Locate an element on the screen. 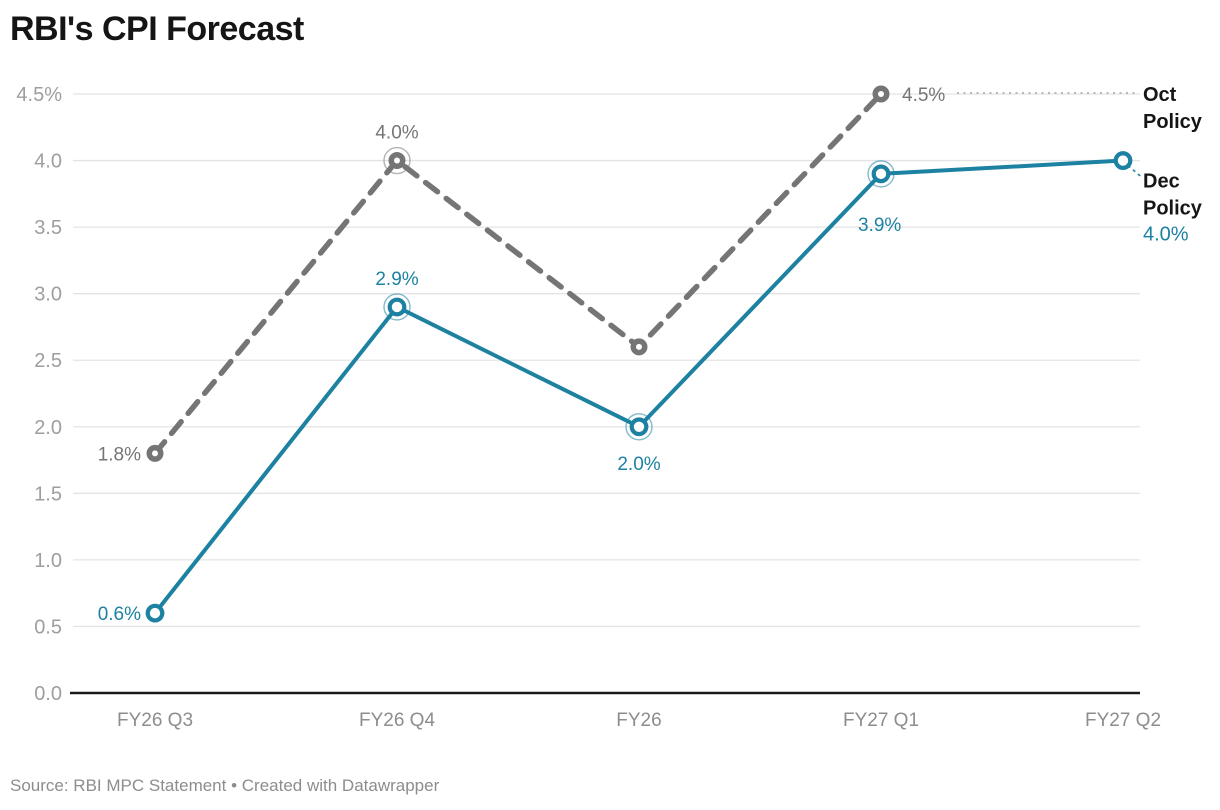 This screenshot has width=1220, height=810. legend-label-oct-policy: Oct is located at coordinates (1160, 95).